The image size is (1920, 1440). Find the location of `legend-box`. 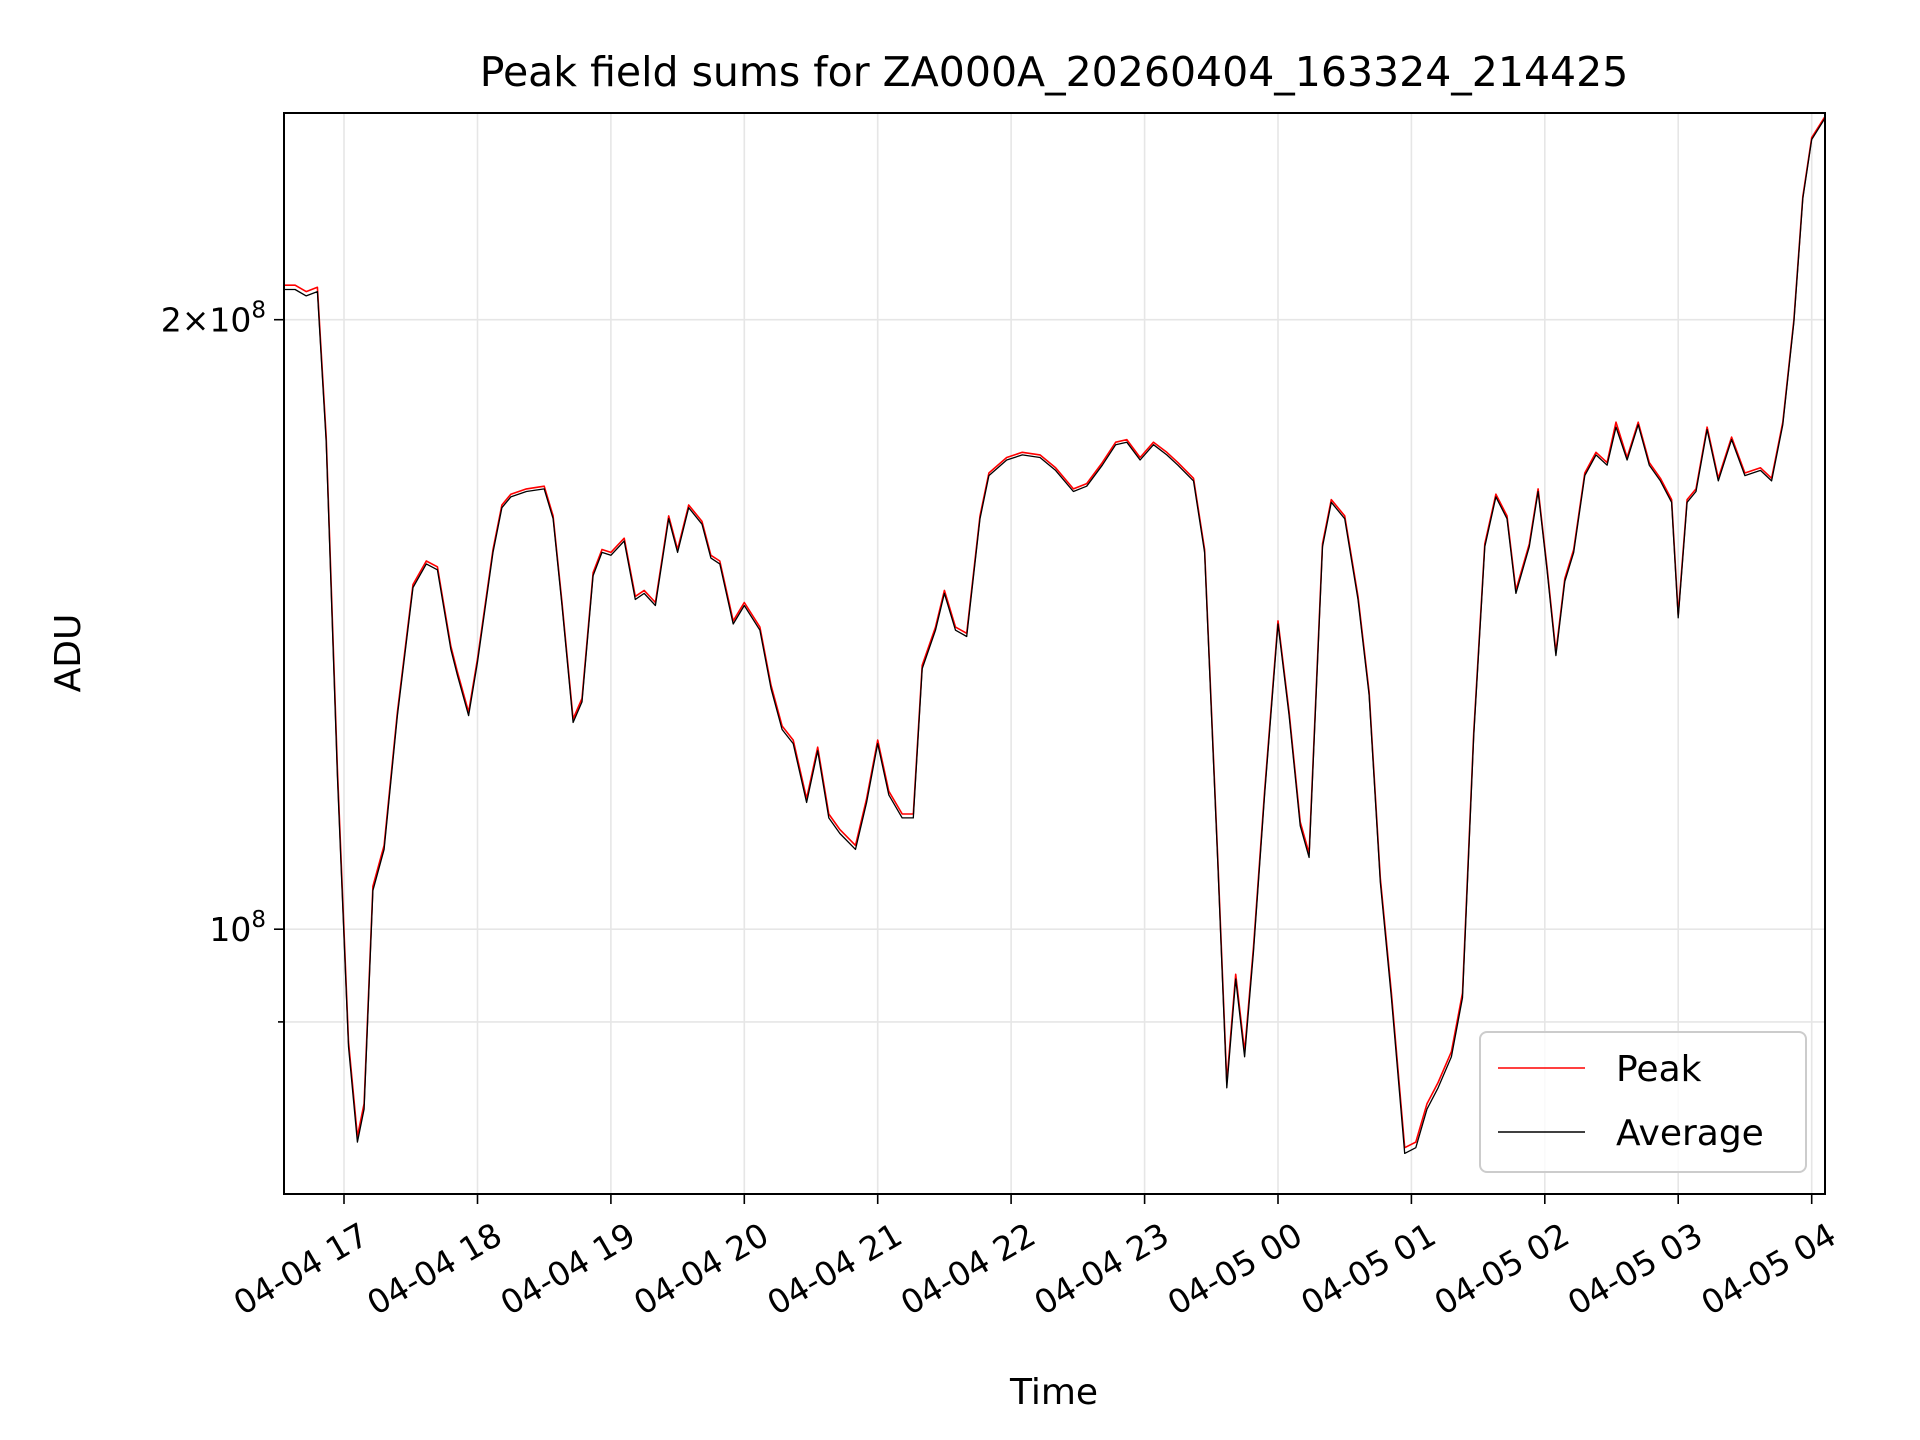

legend-box is located at coordinates (1643, 1102).